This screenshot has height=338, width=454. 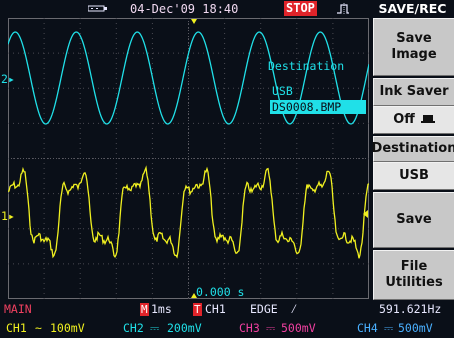 I want to click on ink-saver-header: Ink Saver, so click(x=413, y=92).